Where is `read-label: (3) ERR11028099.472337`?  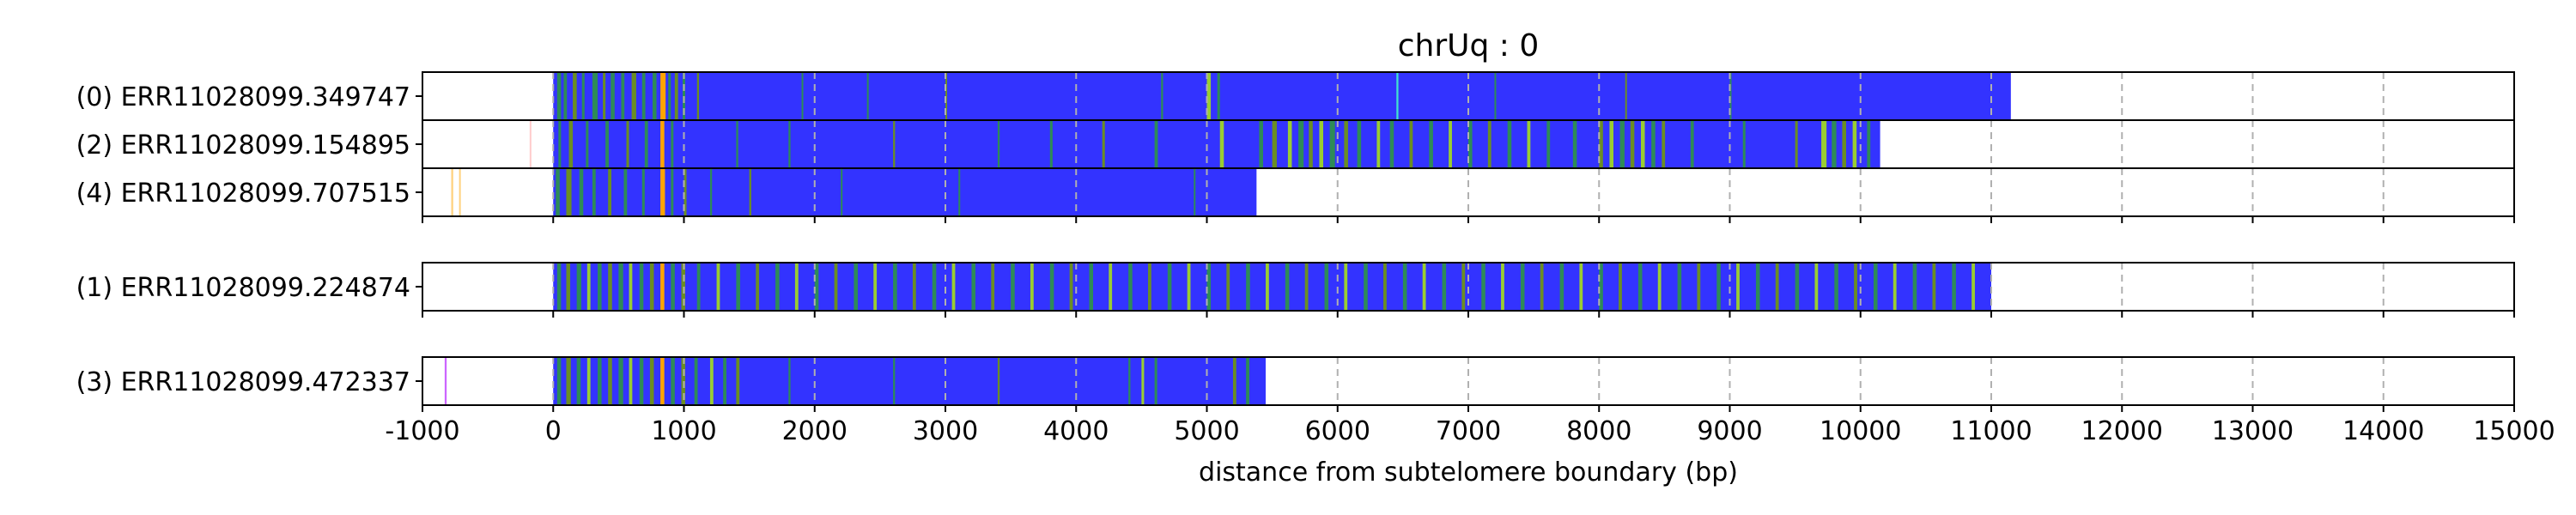
read-label: (3) ERR11028099.472337 is located at coordinates (243, 382).